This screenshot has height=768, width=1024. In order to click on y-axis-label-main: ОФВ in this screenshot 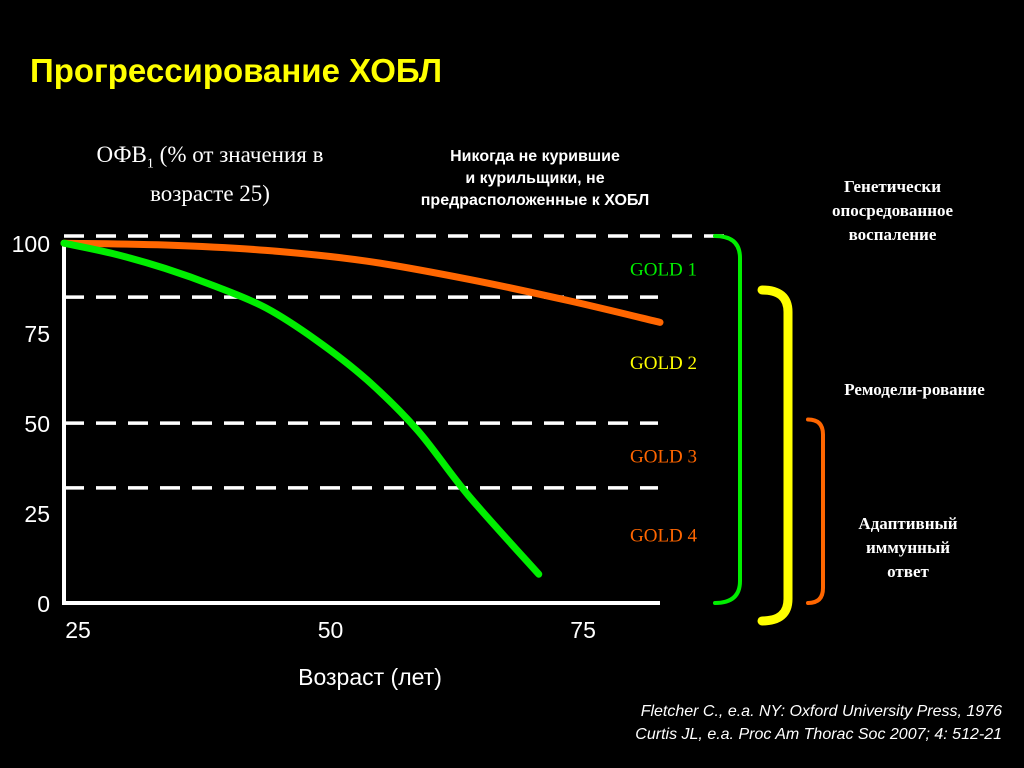, I will do `click(121, 154)`.